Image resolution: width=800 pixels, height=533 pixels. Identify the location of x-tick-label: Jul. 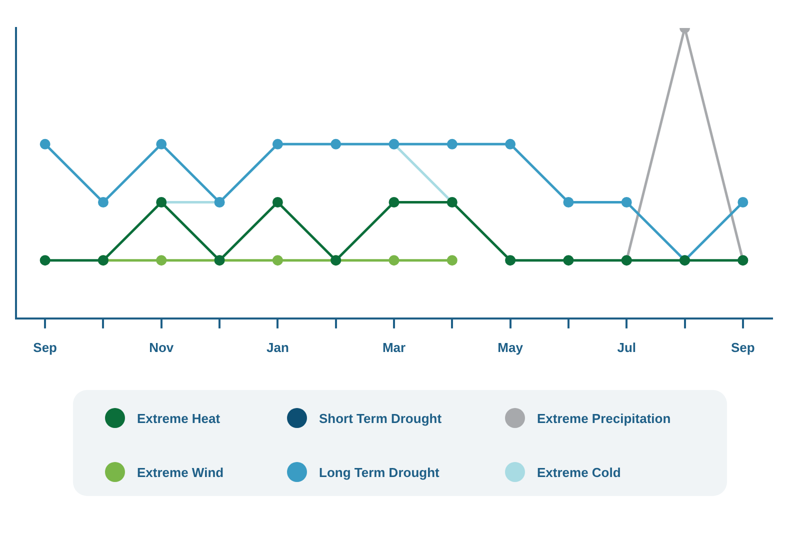
(626, 347).